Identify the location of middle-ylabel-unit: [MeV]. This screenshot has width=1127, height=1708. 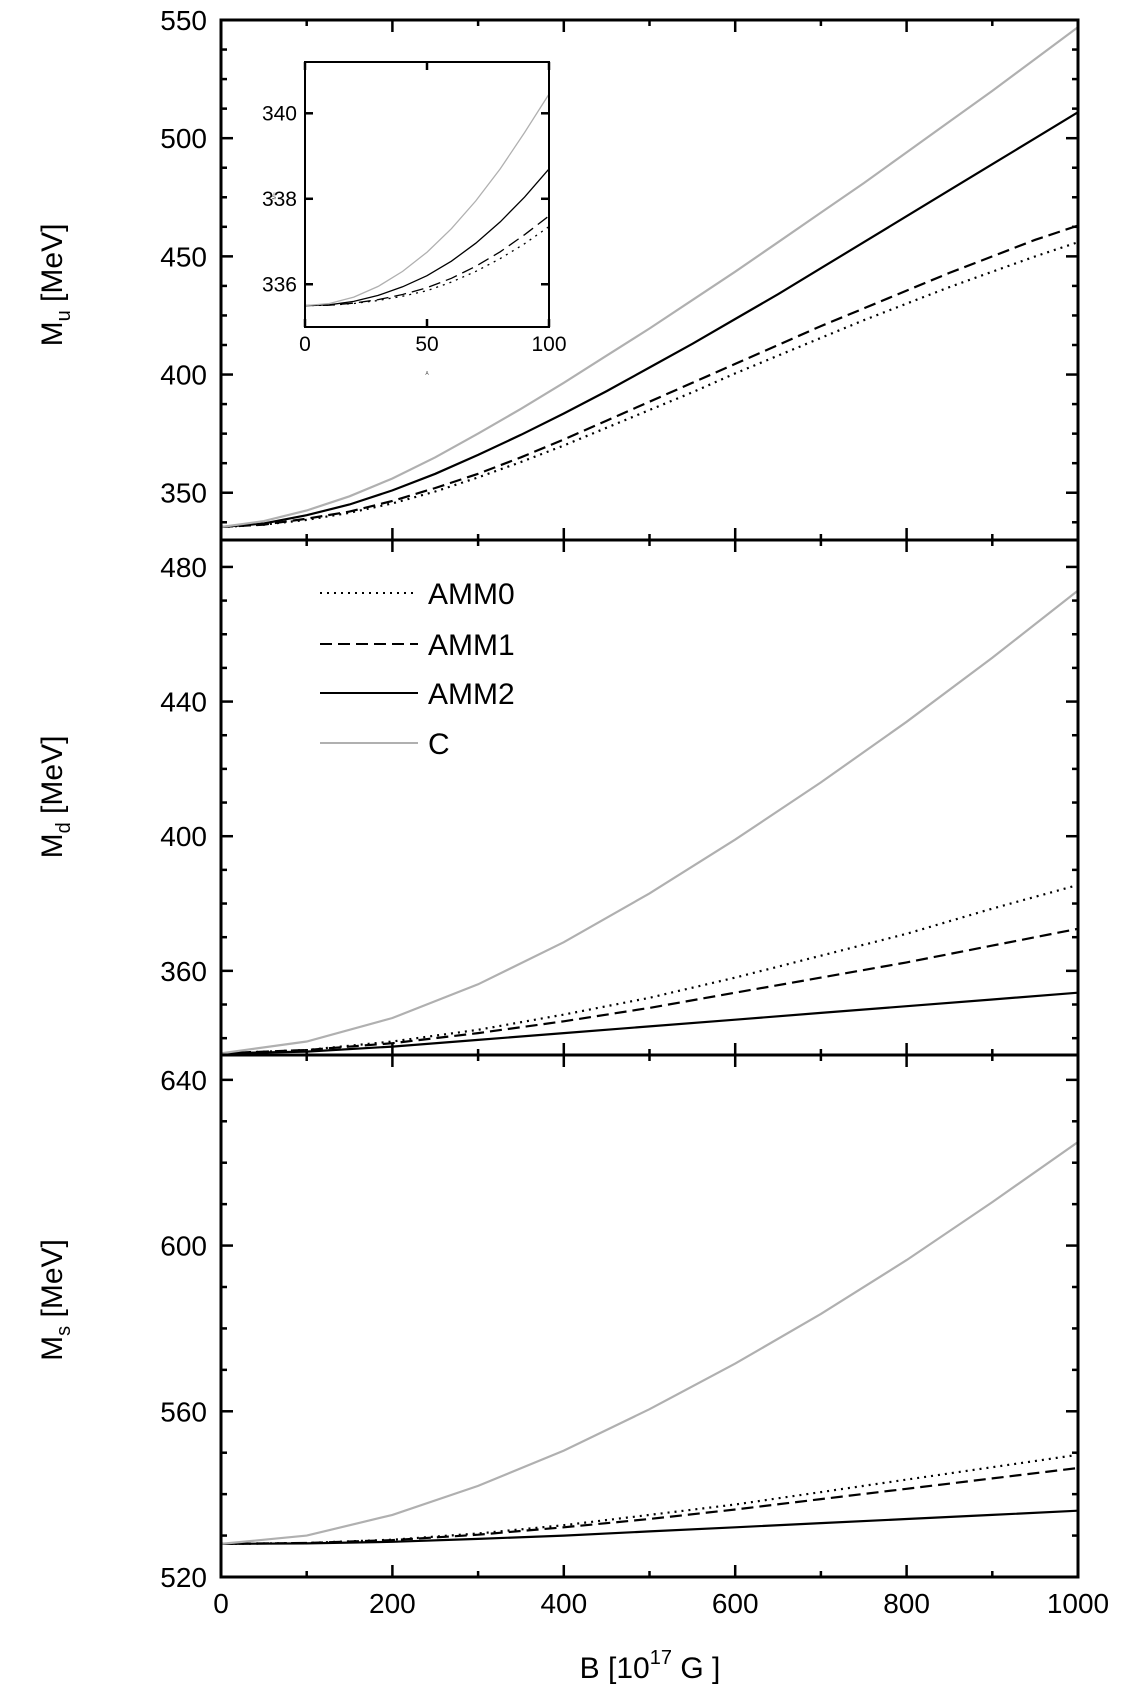
(52, 779).